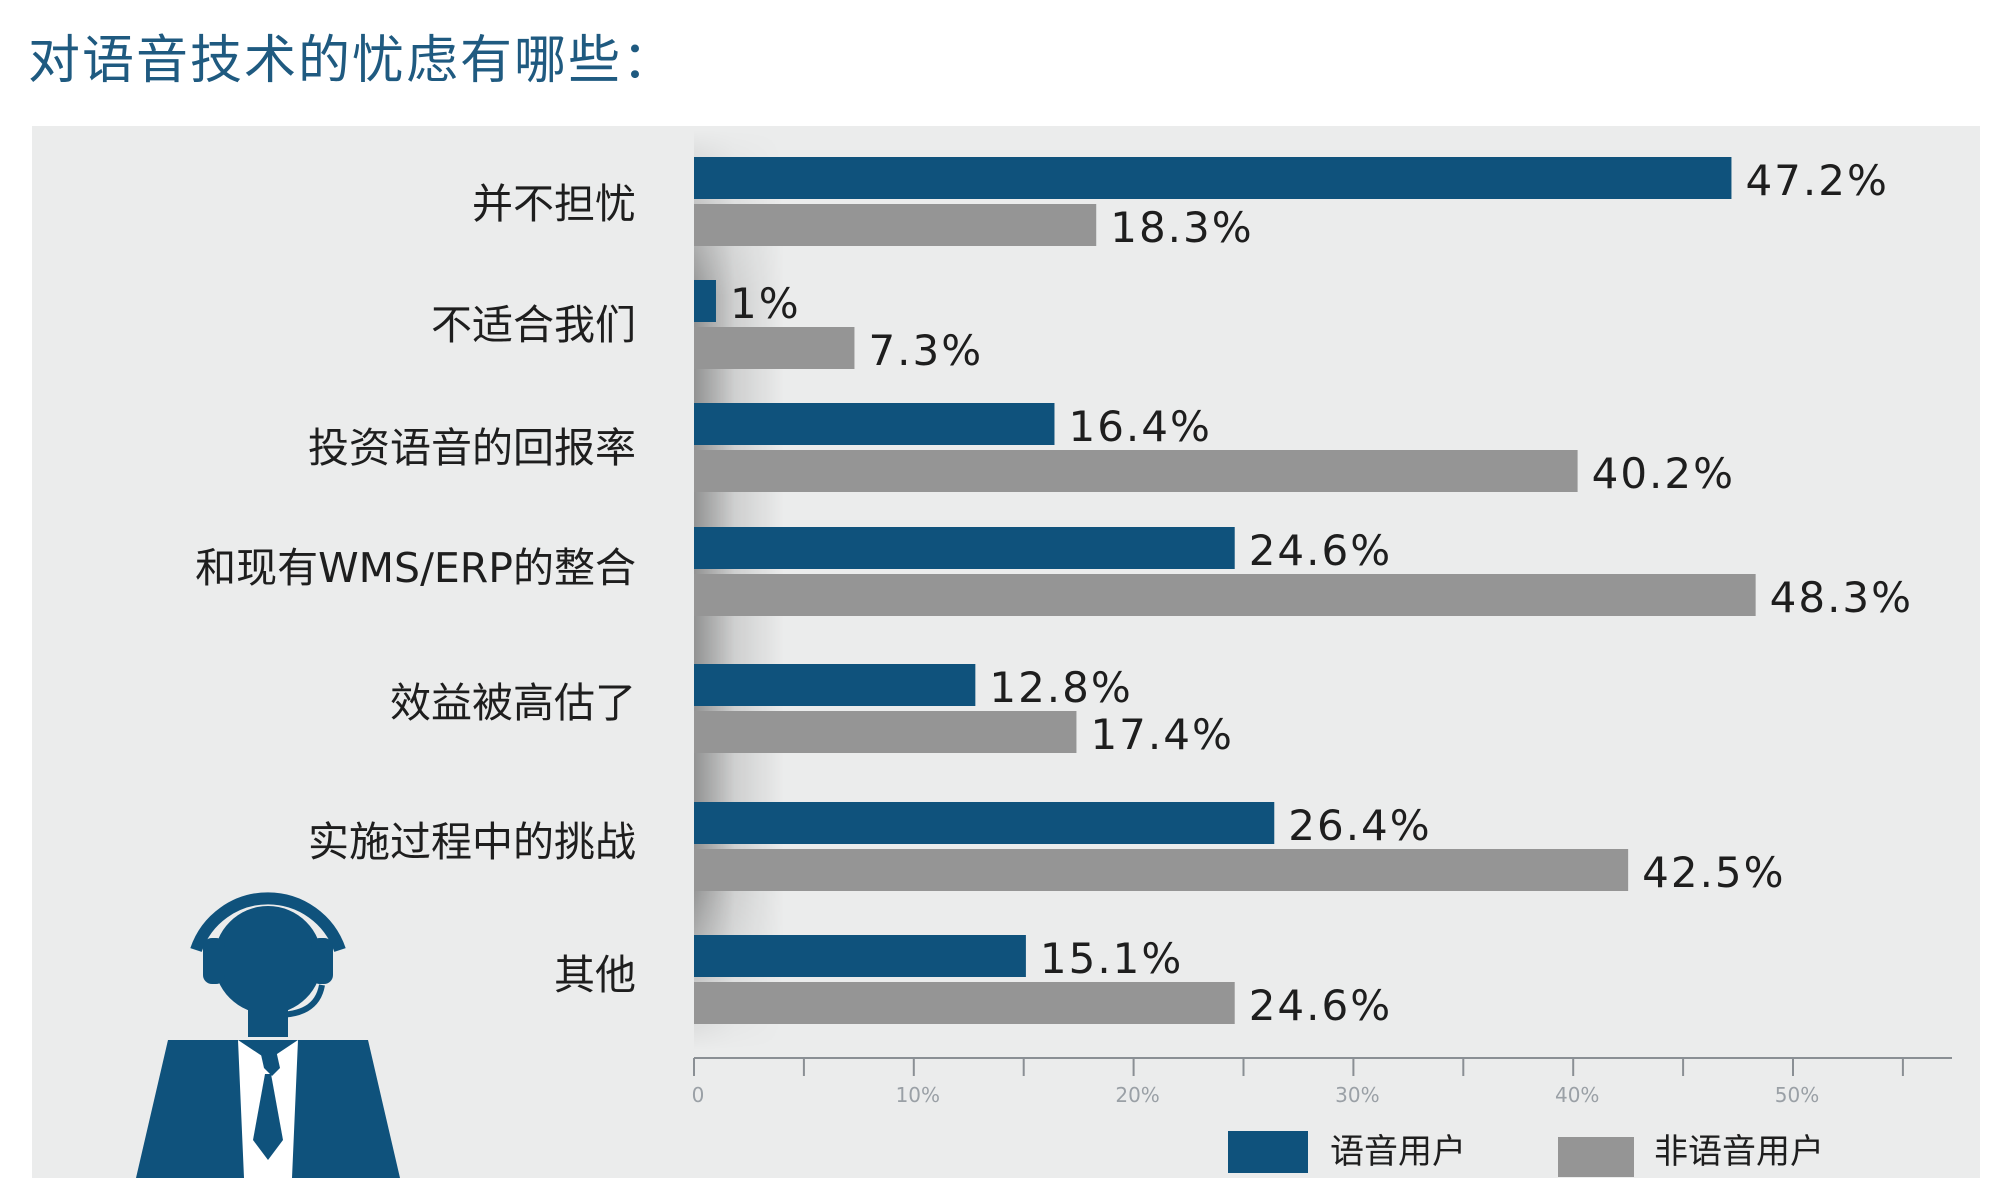  I want to click on data-label: 15.1%, so click(1111, 958).